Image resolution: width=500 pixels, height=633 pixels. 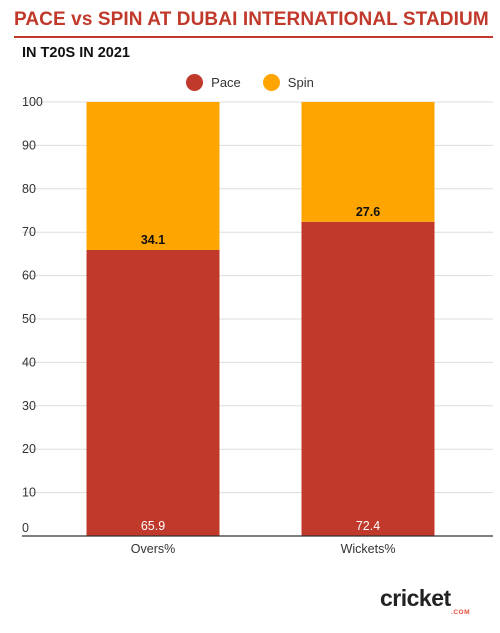 I want to click on legend-item-pace: Pace, so click(x=213, y=82).